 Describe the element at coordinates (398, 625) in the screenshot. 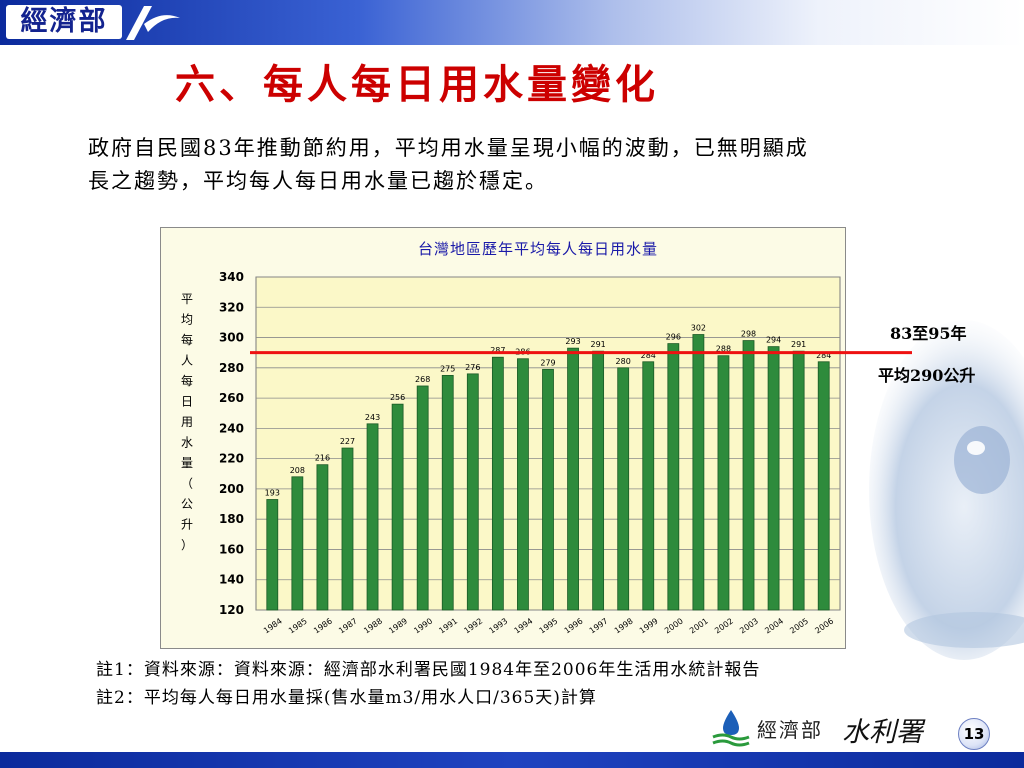

I see `x-tick-label: 1989` at that location.